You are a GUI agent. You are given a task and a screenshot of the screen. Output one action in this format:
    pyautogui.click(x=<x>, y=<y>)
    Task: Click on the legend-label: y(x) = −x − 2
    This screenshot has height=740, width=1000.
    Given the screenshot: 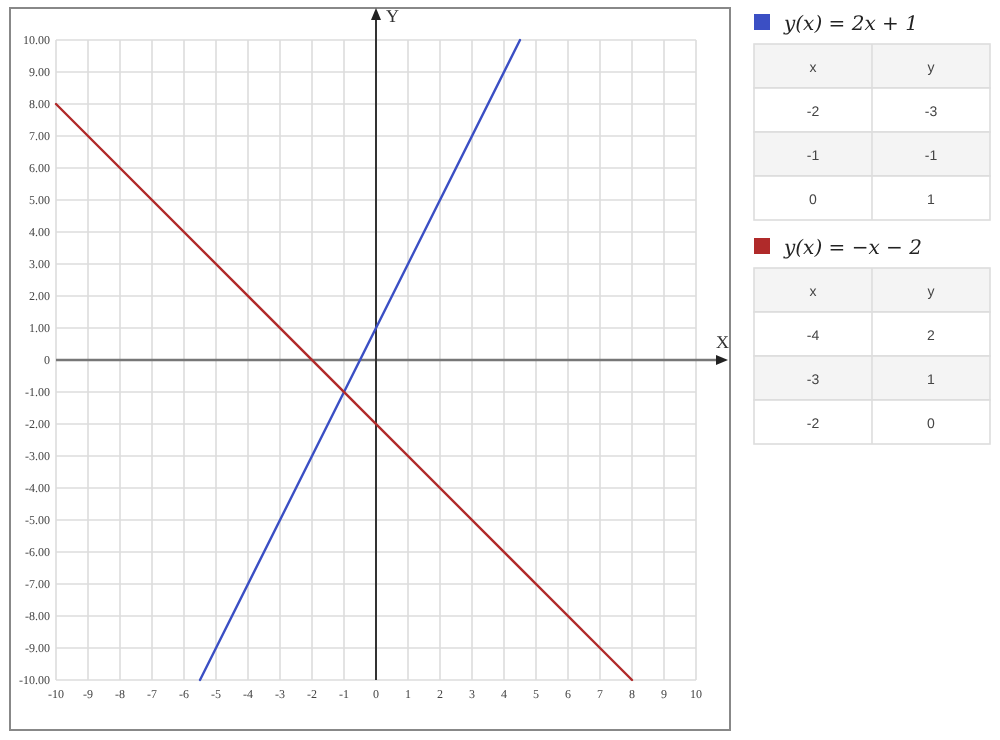 What is the action you would take?
    pyautogui.click(x=852, y=249)
    